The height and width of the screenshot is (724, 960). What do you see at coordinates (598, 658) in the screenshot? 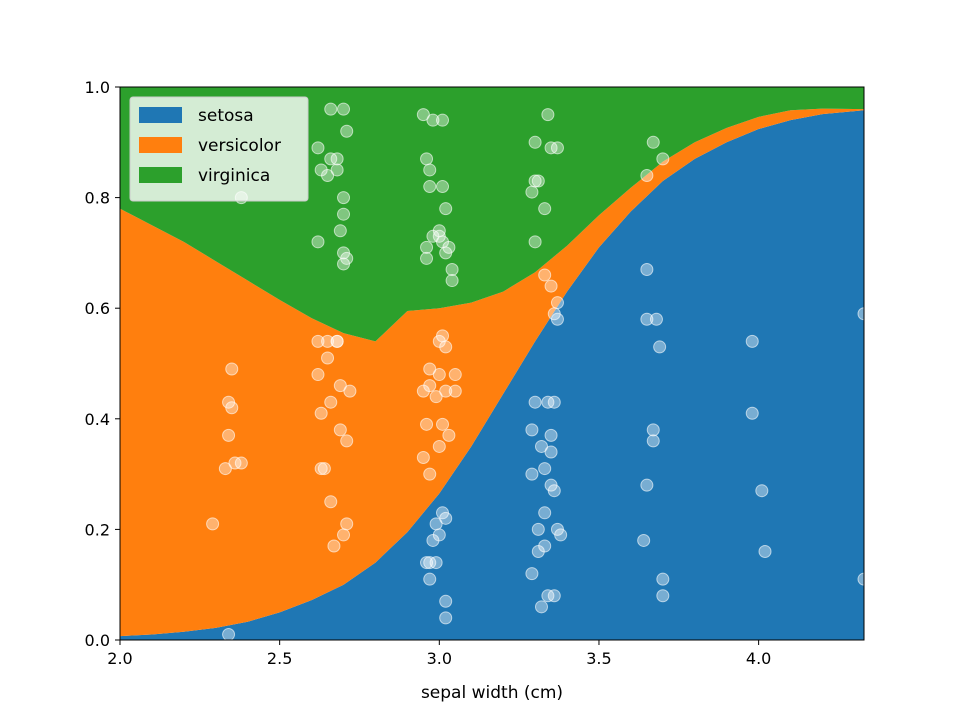
I see `x-tick-label: 3.5` at bounding box center [598, 658].